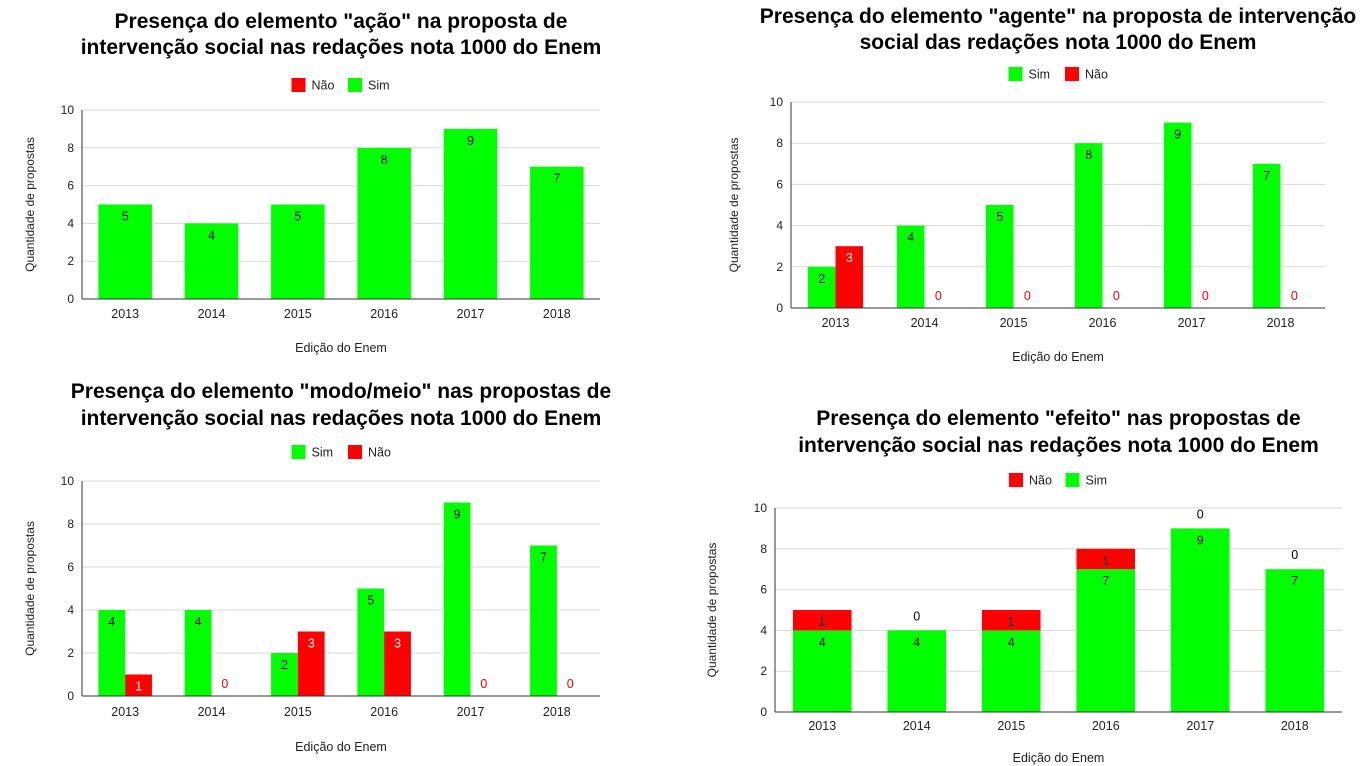 The height and width of the screenshot is (766, 1360). Describe the element at coordinates (284, 665) in the screenshot. I see `data-label-sim-2015: 2` at that location.